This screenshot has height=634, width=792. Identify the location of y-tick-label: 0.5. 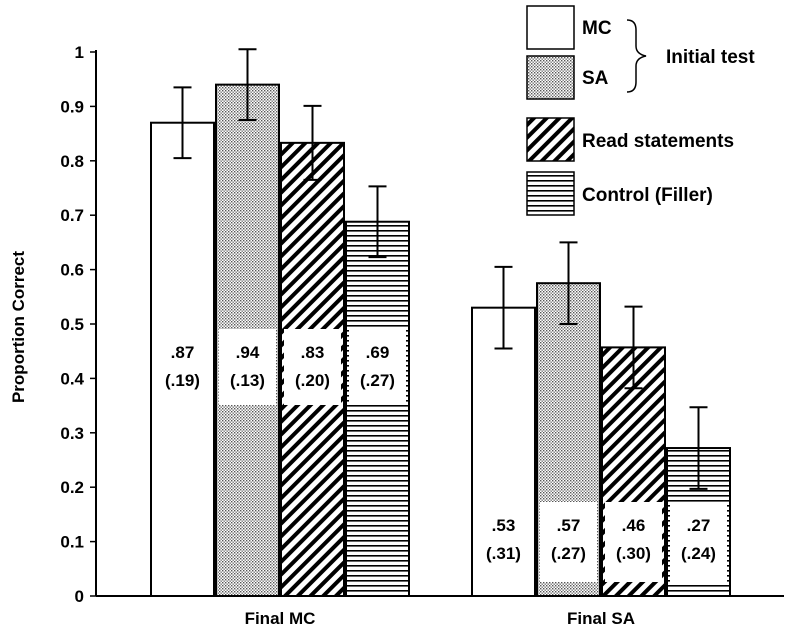
(72, 324).